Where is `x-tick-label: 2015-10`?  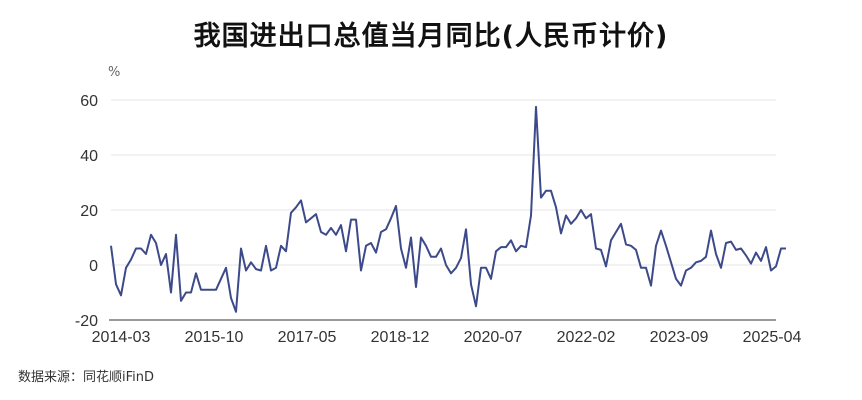
x-tick-label: 2015-10 is located at coordinates (214, 337).